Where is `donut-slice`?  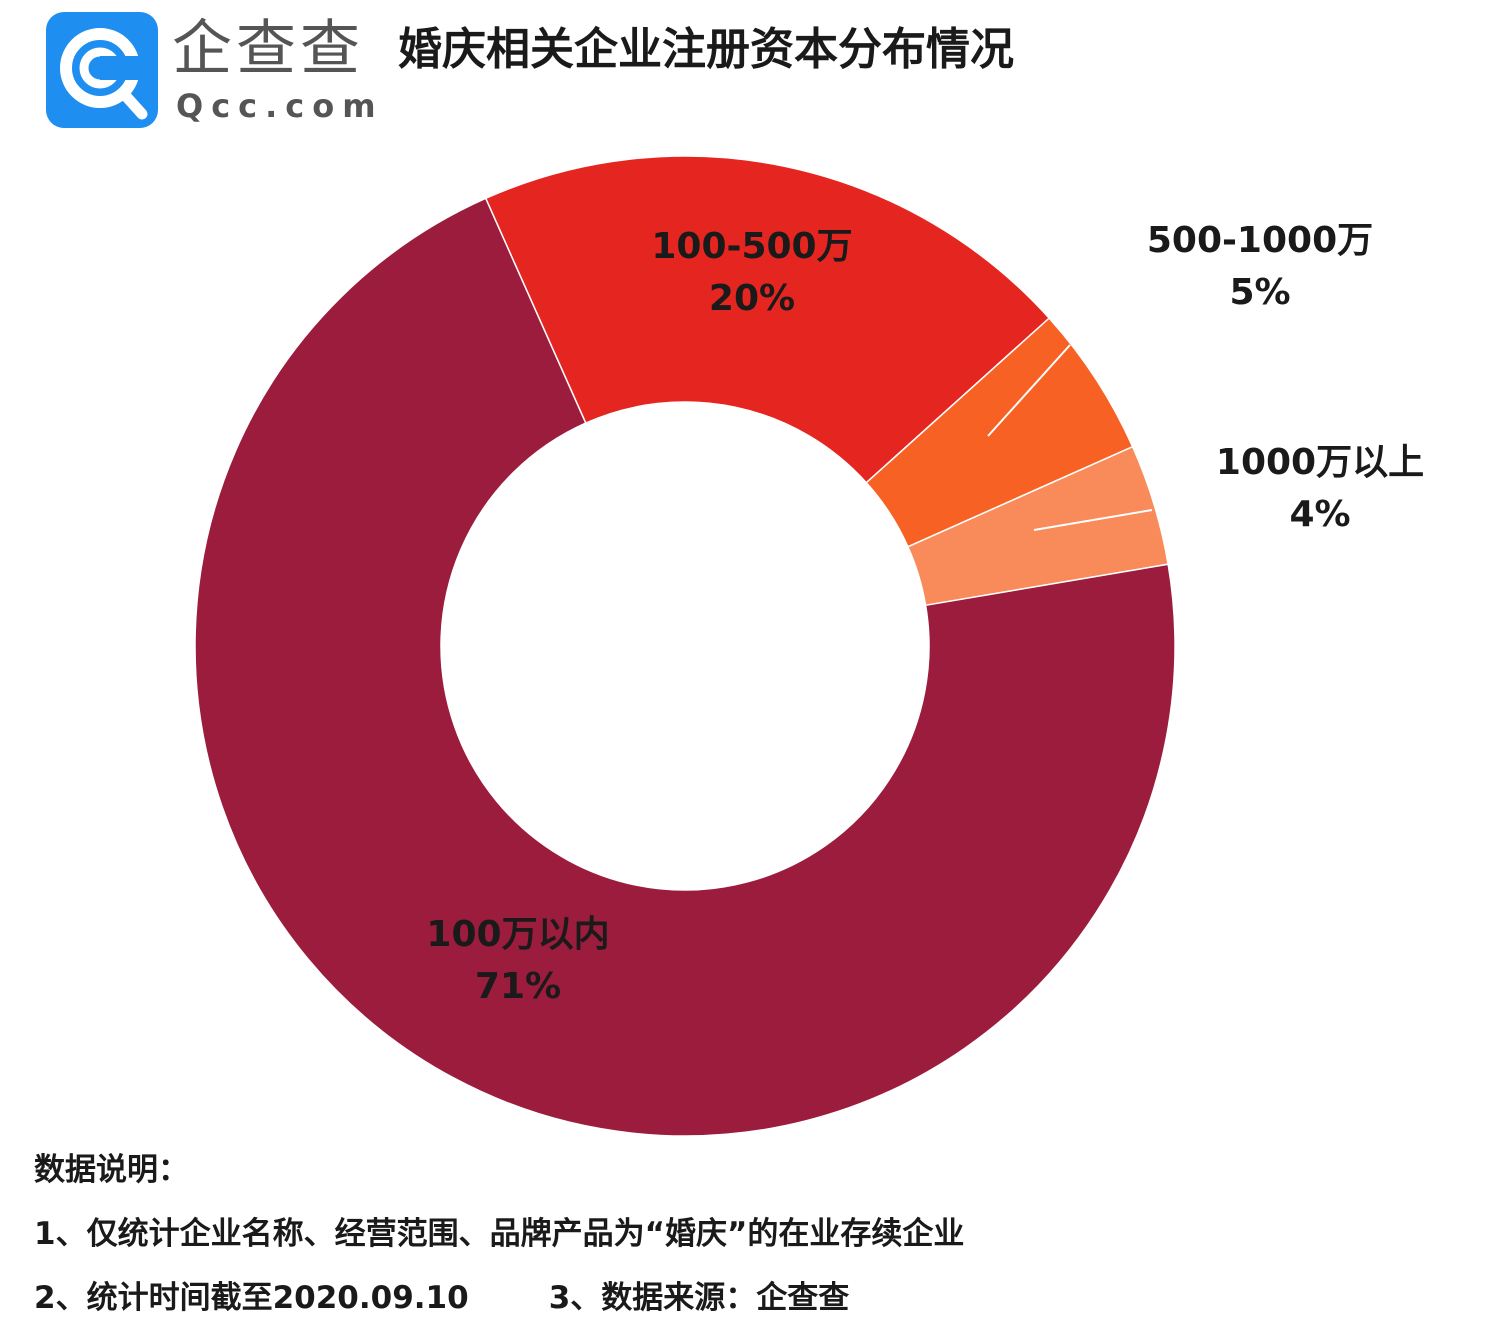 donut-slice is located at coordinates (767, 319).